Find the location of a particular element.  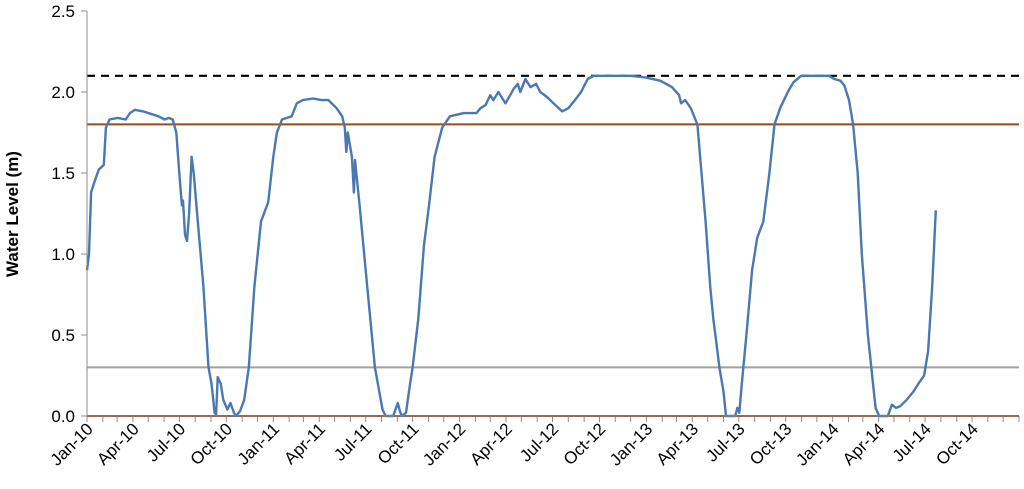

x-tick-label: Jan-14 is located at coordinates (817, 444).